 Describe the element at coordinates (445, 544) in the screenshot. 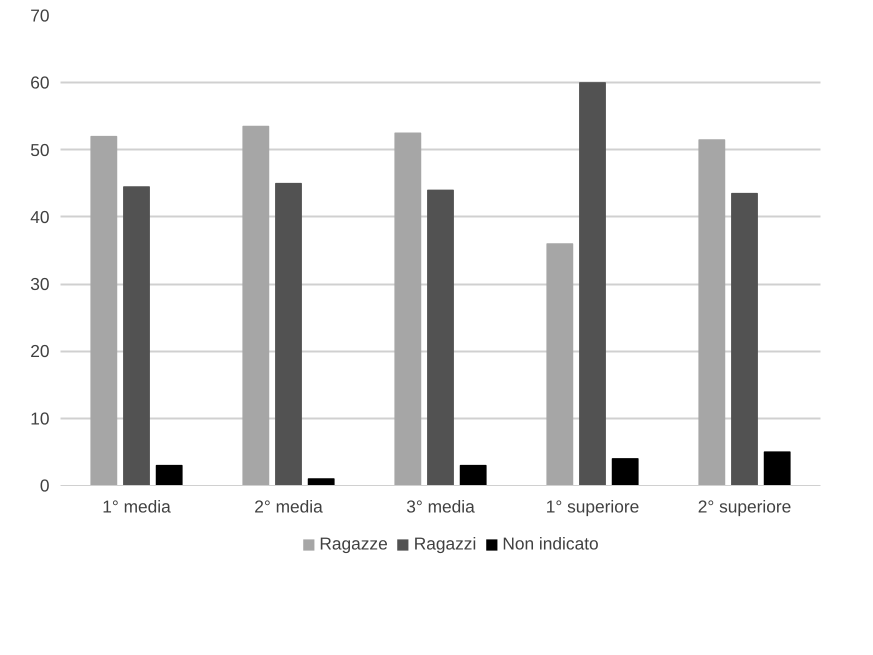

I see `legend-label: Ragazzi` at that location.